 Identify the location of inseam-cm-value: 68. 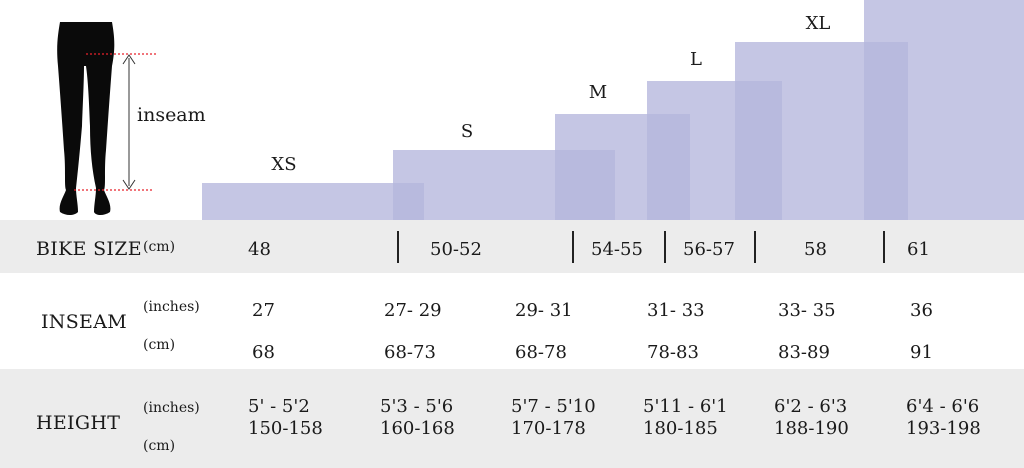
(263, 352).